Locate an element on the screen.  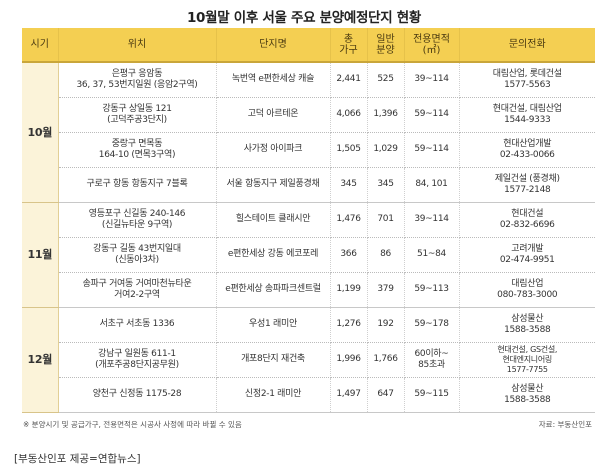
area-cell: 59~178 is located at coordinates (432, 325).